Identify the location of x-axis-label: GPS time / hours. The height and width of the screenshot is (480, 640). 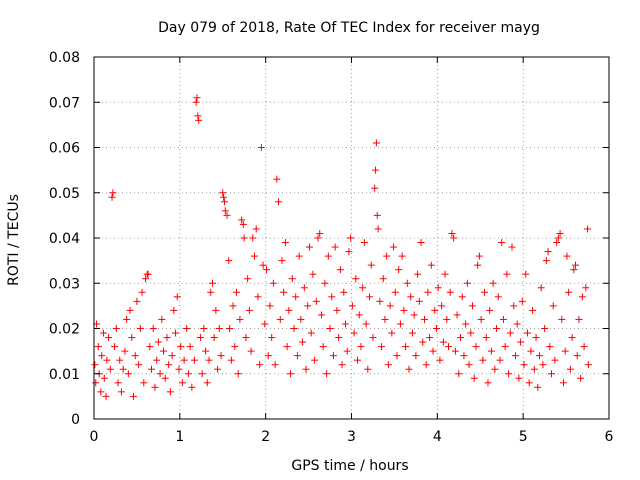
(349, 466).